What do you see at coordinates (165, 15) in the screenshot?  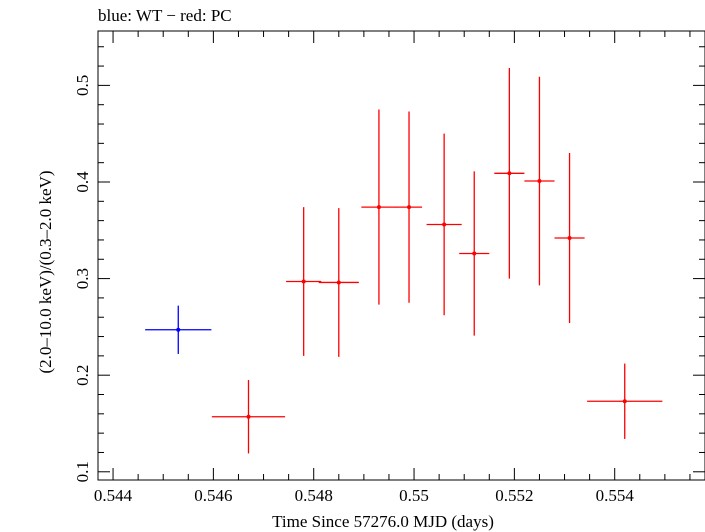 I see `chart-title: blue: WT − red: PC` at bounding box center [165, 15].